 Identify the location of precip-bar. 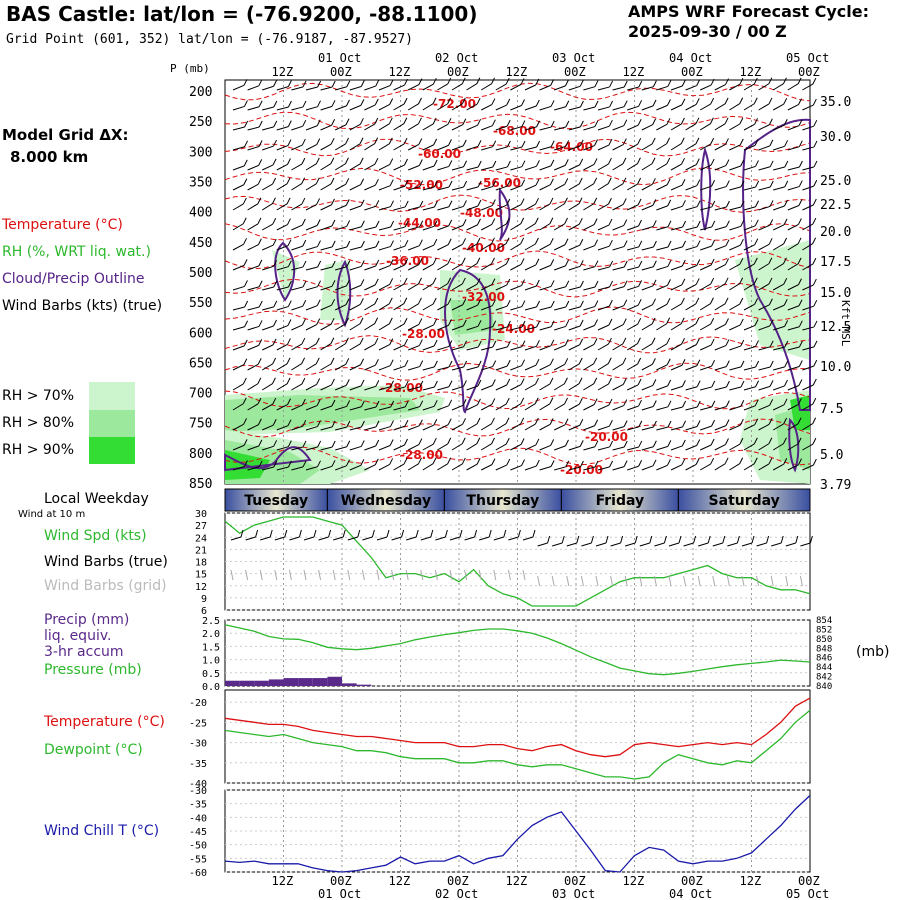
(334, 681).